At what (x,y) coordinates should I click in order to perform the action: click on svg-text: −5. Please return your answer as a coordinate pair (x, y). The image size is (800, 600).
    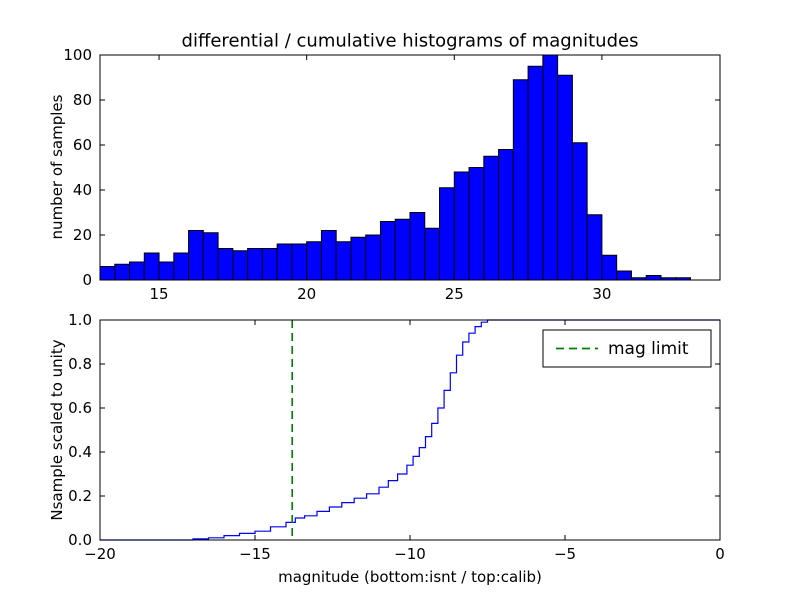
    Looking at the image, I should click on (565, 554).